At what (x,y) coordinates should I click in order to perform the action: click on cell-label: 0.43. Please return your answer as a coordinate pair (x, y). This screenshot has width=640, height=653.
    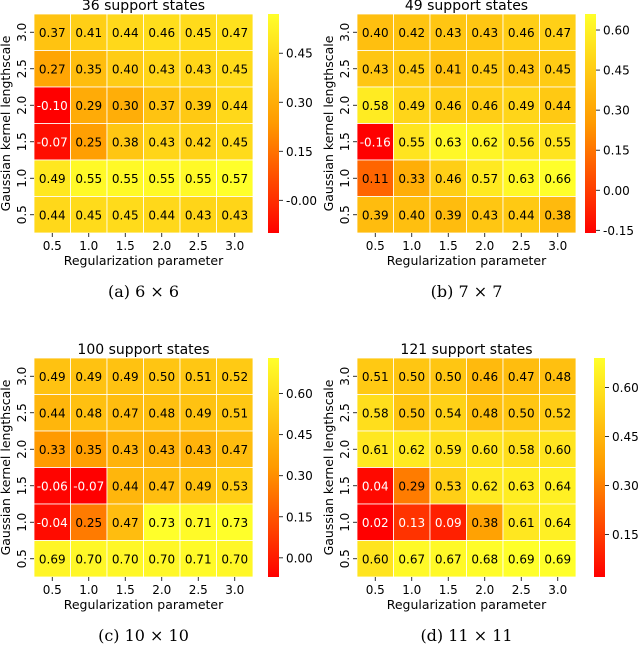
    Looking at the image, I should click on (521, 69).